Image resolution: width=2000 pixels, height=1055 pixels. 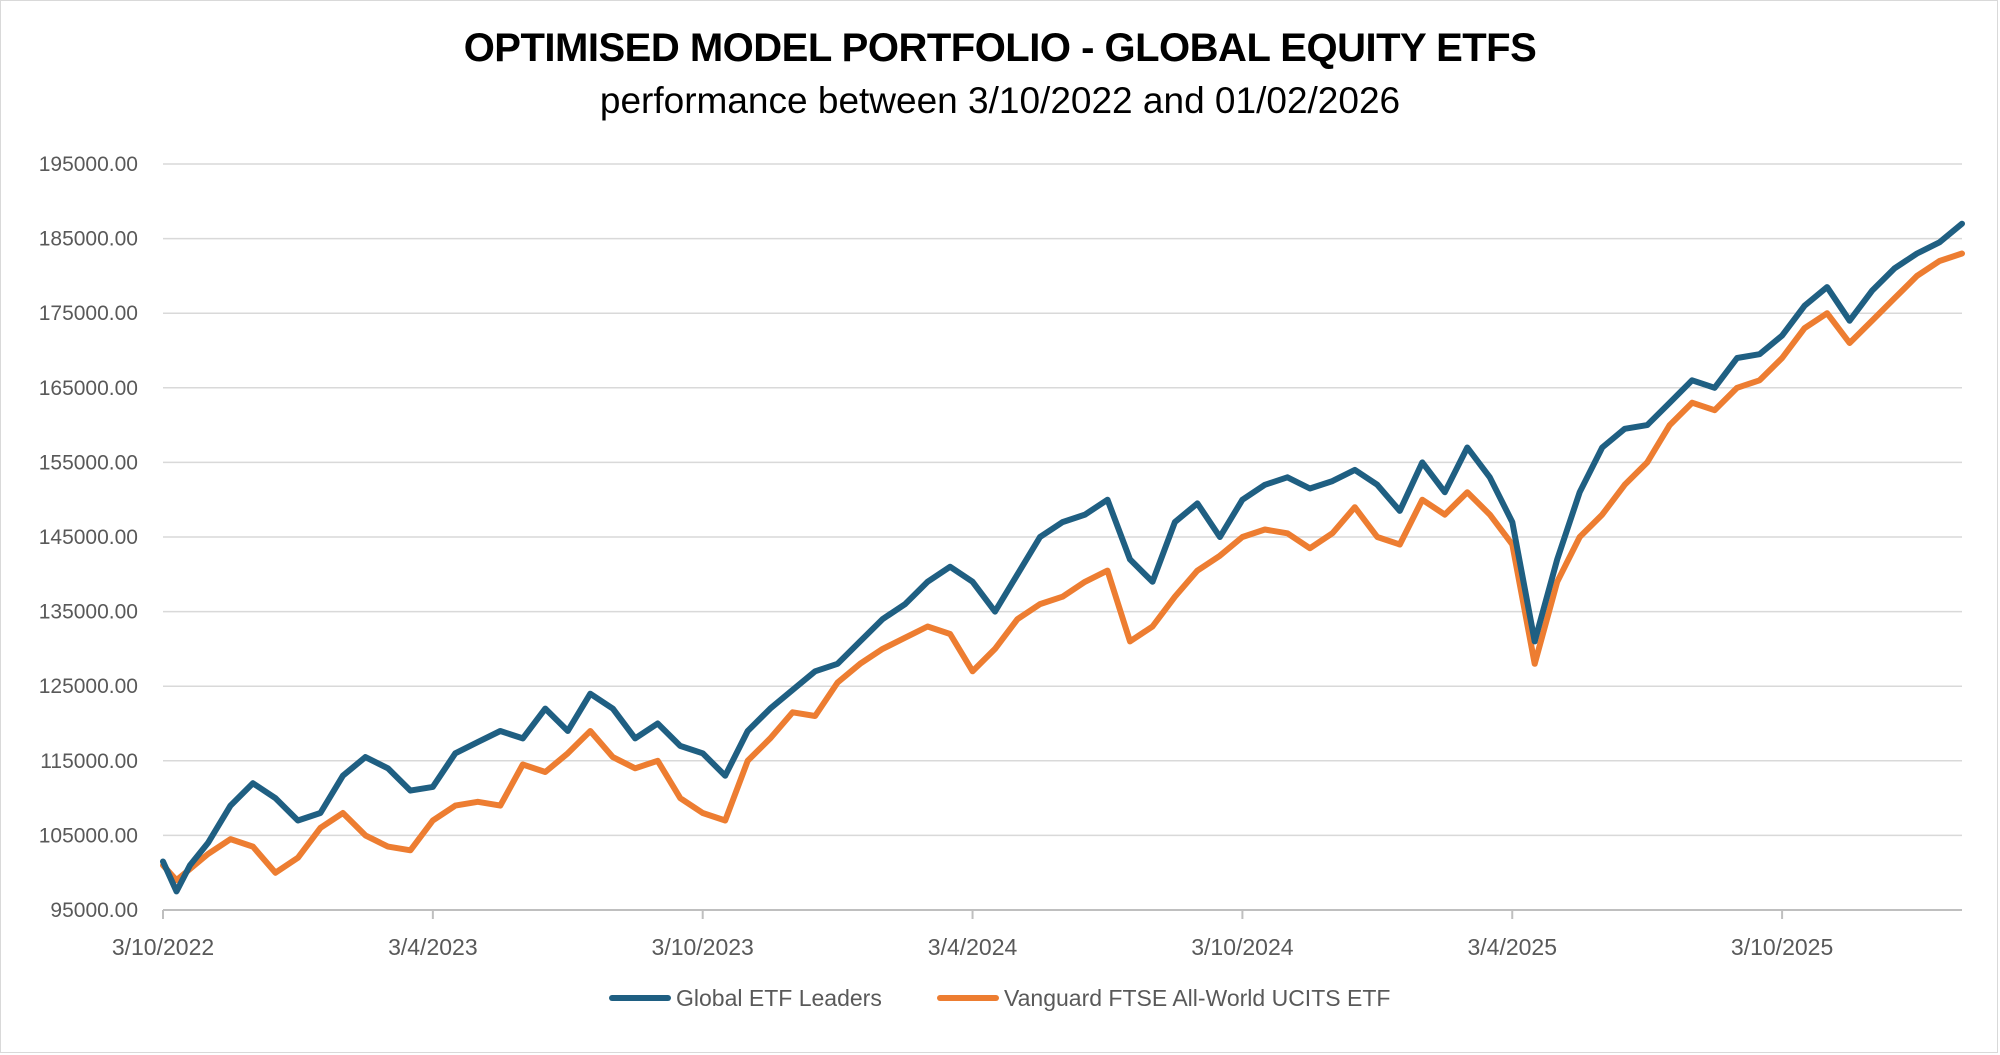 What do you see at coordinates (1242, 947) in the screenshot?
I see `x-tick-label: 3/10/2024` at bounding box center [1242, 947].